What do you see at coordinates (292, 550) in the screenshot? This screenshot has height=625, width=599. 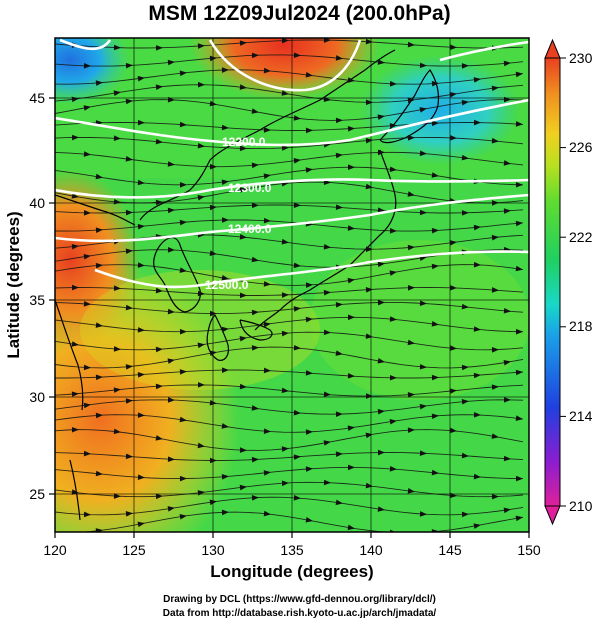 I see `x-tick-label: 135` at bounding box center [292, 550].